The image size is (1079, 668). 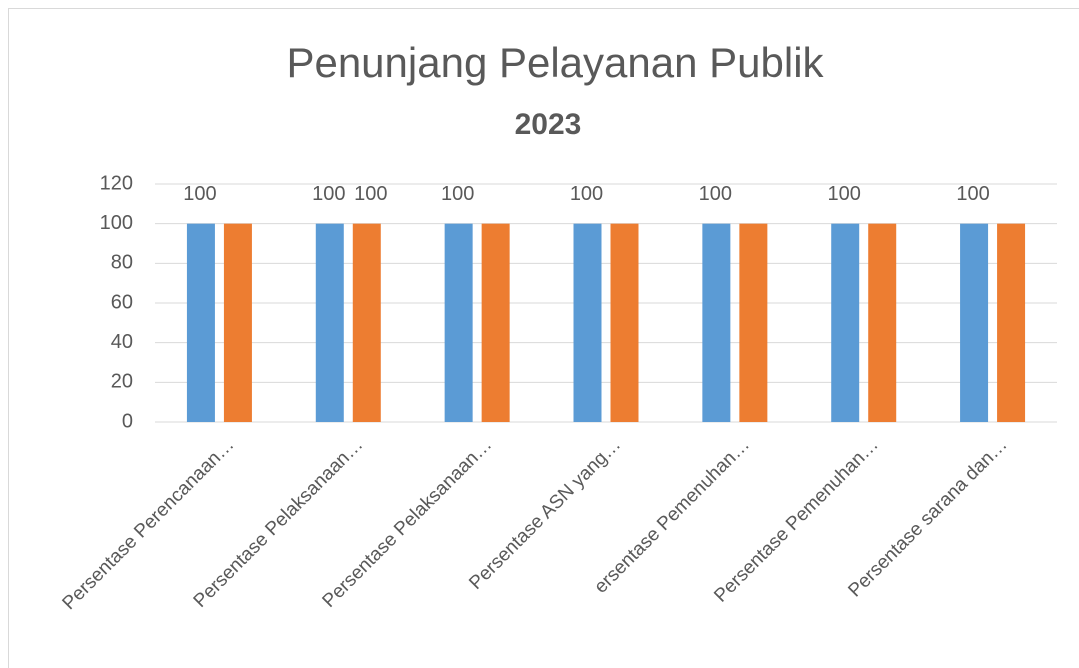 What do you see at coordinates (122, 263) in the screenshot?
I see `y-tick-label: 80` at bounding box center [122, 263].